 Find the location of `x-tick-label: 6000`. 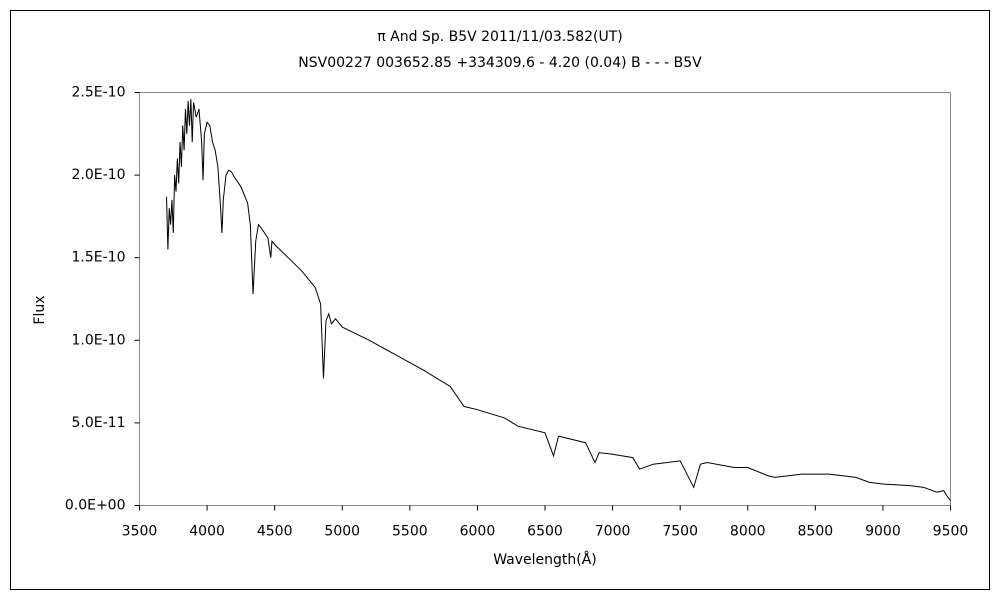

x-tick-label: 6000 is located at coordinates (478, 532).